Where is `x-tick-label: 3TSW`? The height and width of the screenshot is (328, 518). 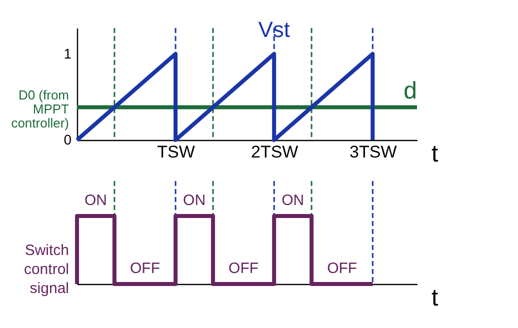
x-tick-label: 3TSW is located at coordinates (373, 152).